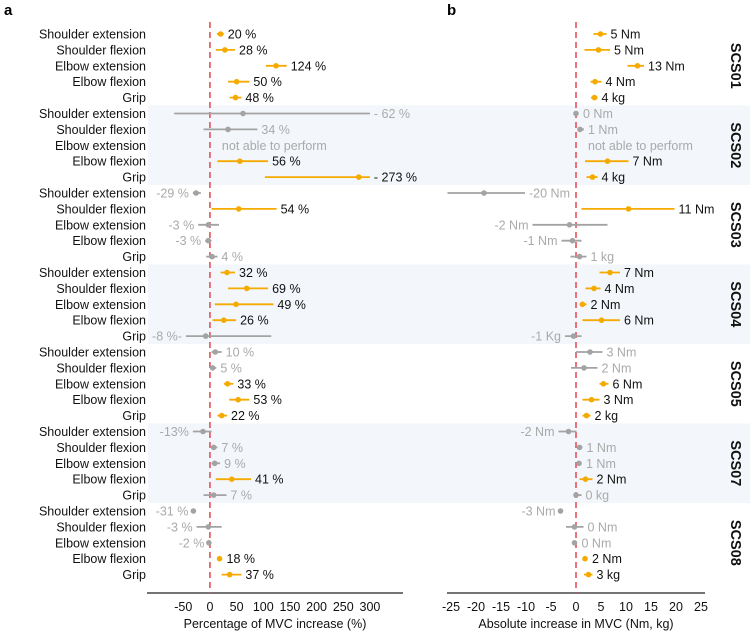 This screenshot has height=633, width=750. What do you see at coordinates (274, 146) in the screenshot?
I see `not-performed-label: not able to perform` at bounding box center [274, 146].